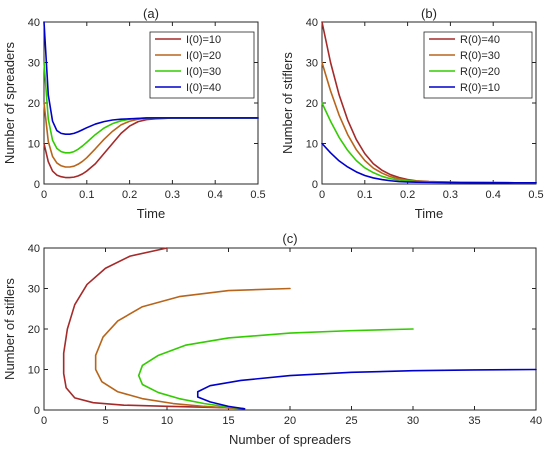 The height and width of the screenshot is (457, 550). Describe the element at coordinates (413, 421) in the screenshot. I see `panel-c-x-tick-label: 30` at that location.